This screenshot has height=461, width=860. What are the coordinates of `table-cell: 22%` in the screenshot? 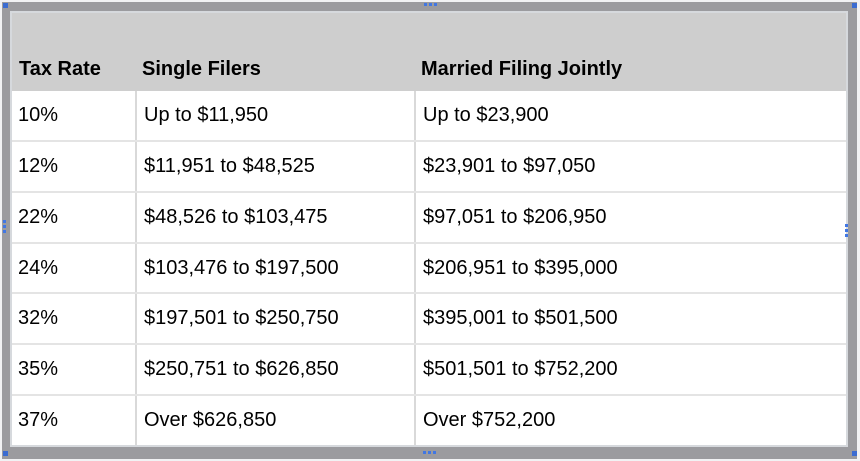 It's located at (38, 216).